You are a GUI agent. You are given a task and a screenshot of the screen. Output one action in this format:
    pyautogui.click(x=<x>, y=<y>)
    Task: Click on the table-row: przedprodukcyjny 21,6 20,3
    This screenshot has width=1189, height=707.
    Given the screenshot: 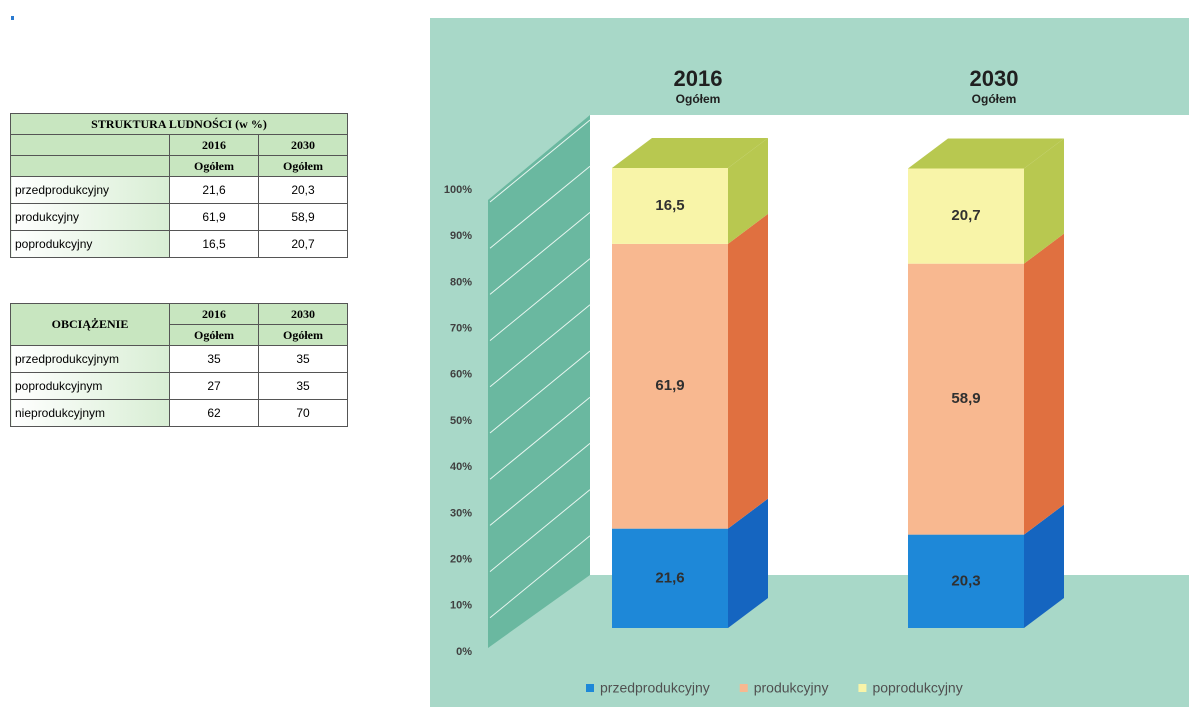 What is the action you would take?
    pyautogui.click(x=179, y=190)
    